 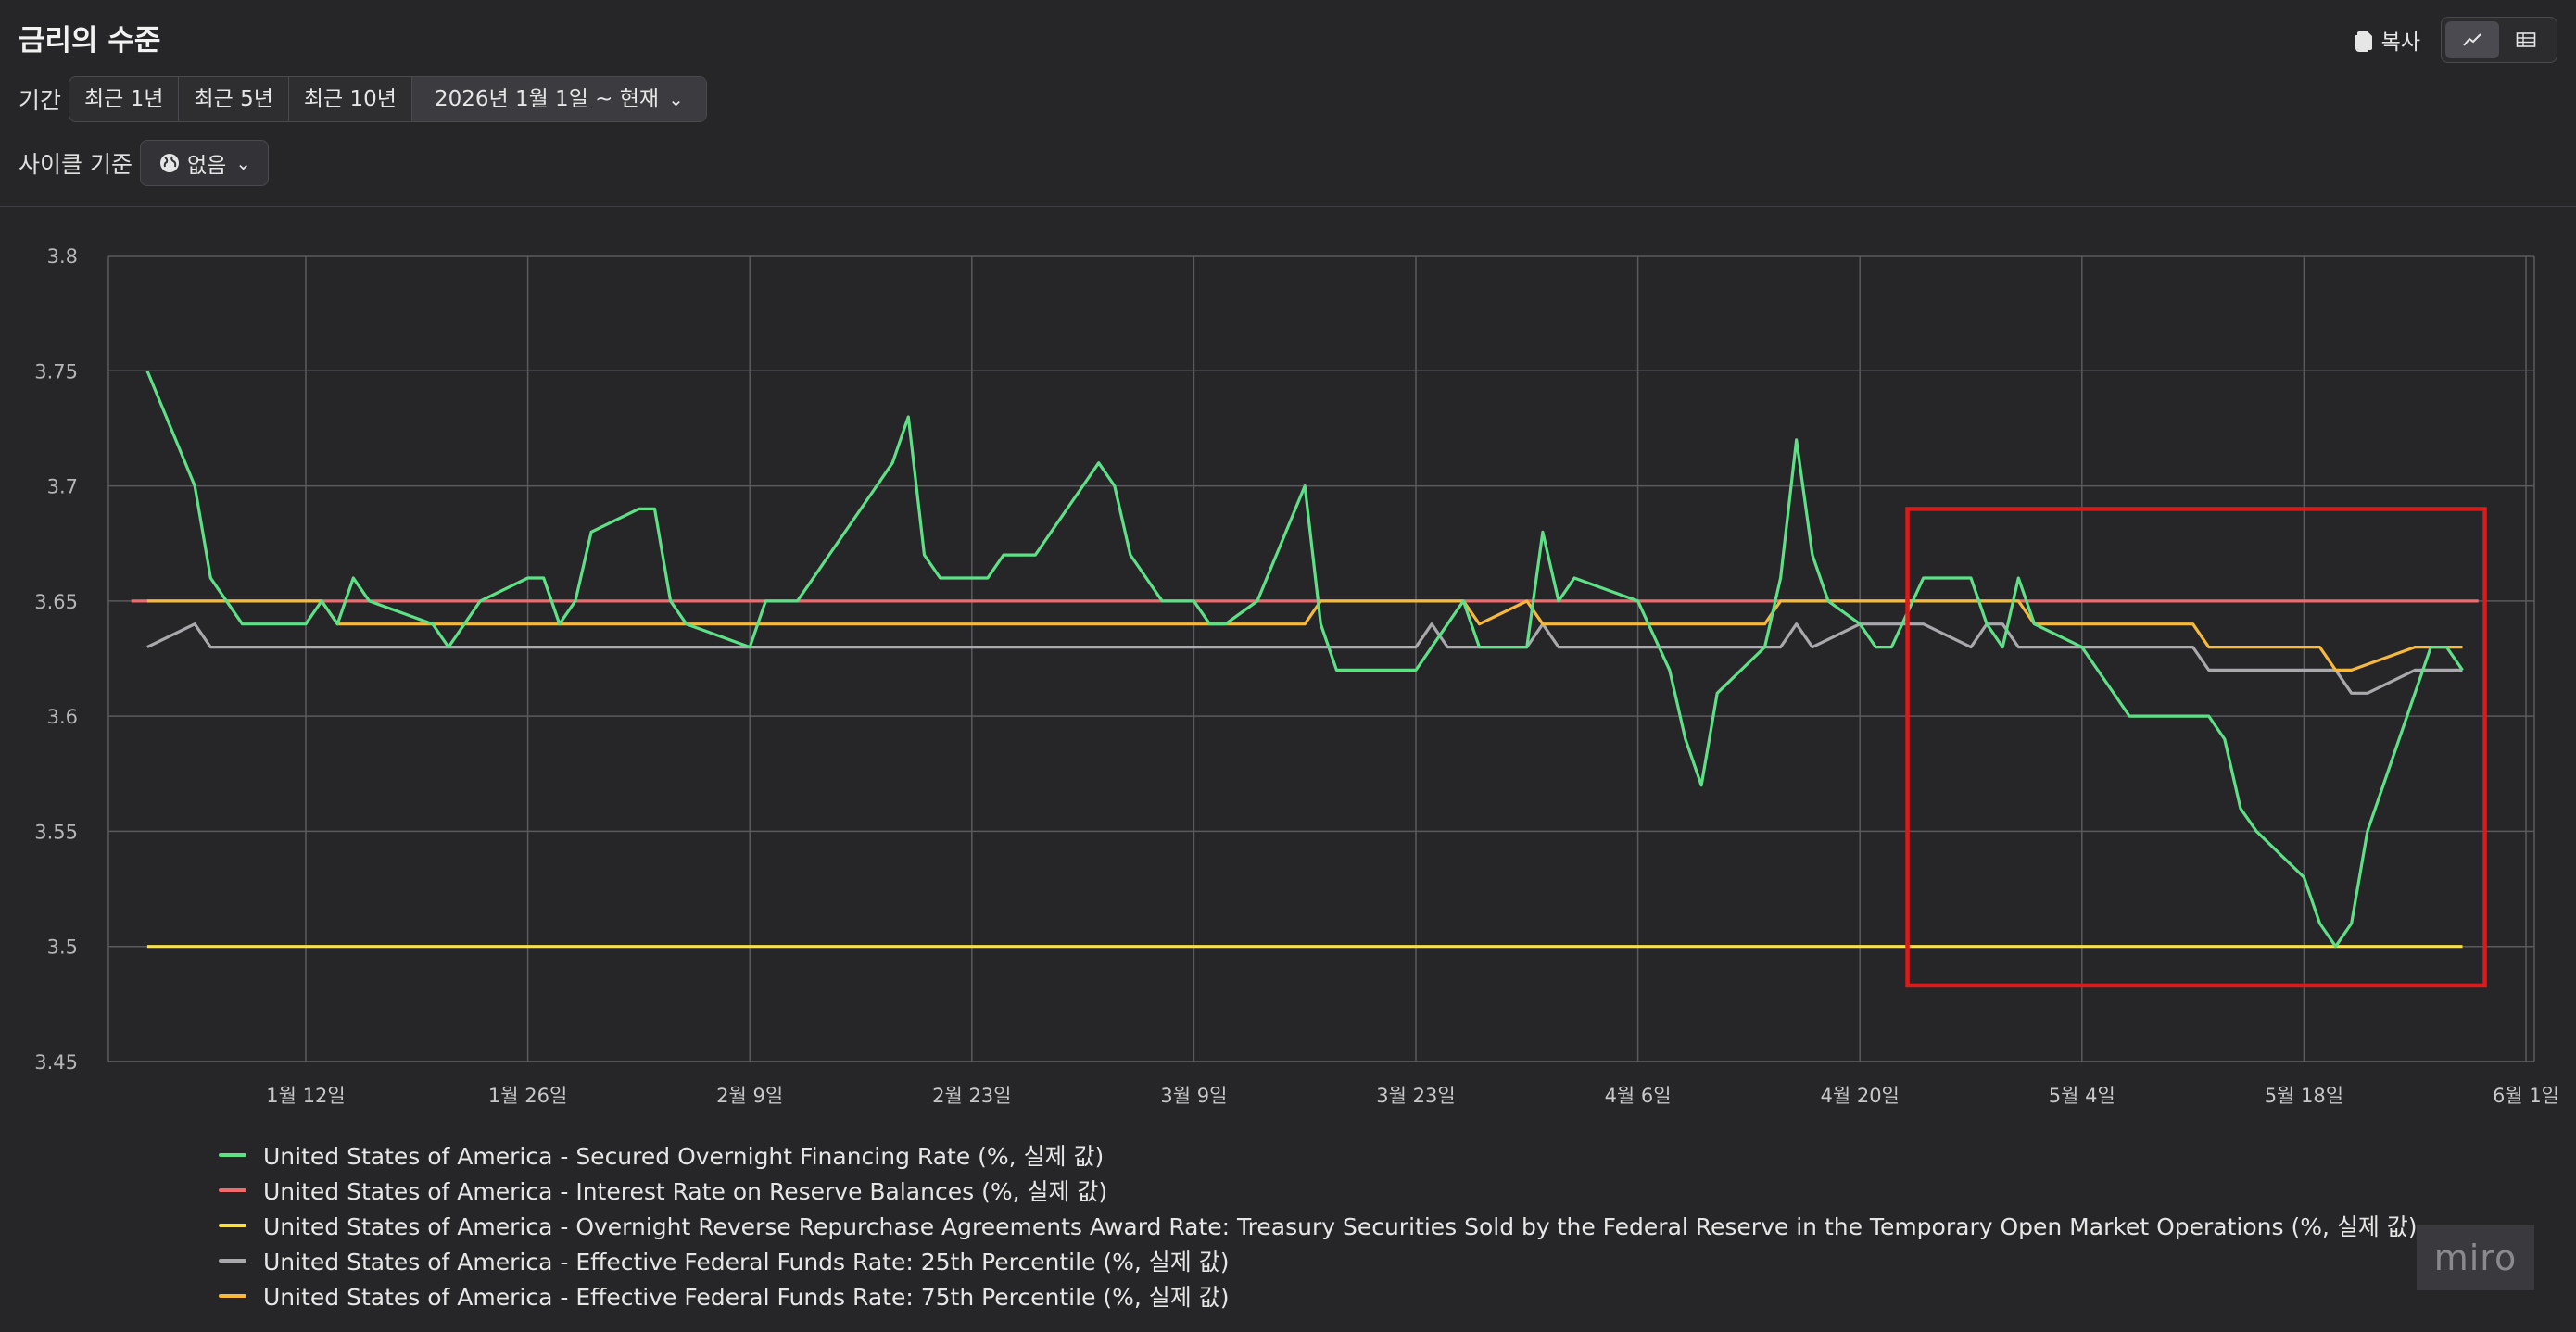 What do you see at coordinates (1194, 1096) in the screenshot?
I see `x-tick-label: 3월 9일` at bounding box center [1194, 1096].